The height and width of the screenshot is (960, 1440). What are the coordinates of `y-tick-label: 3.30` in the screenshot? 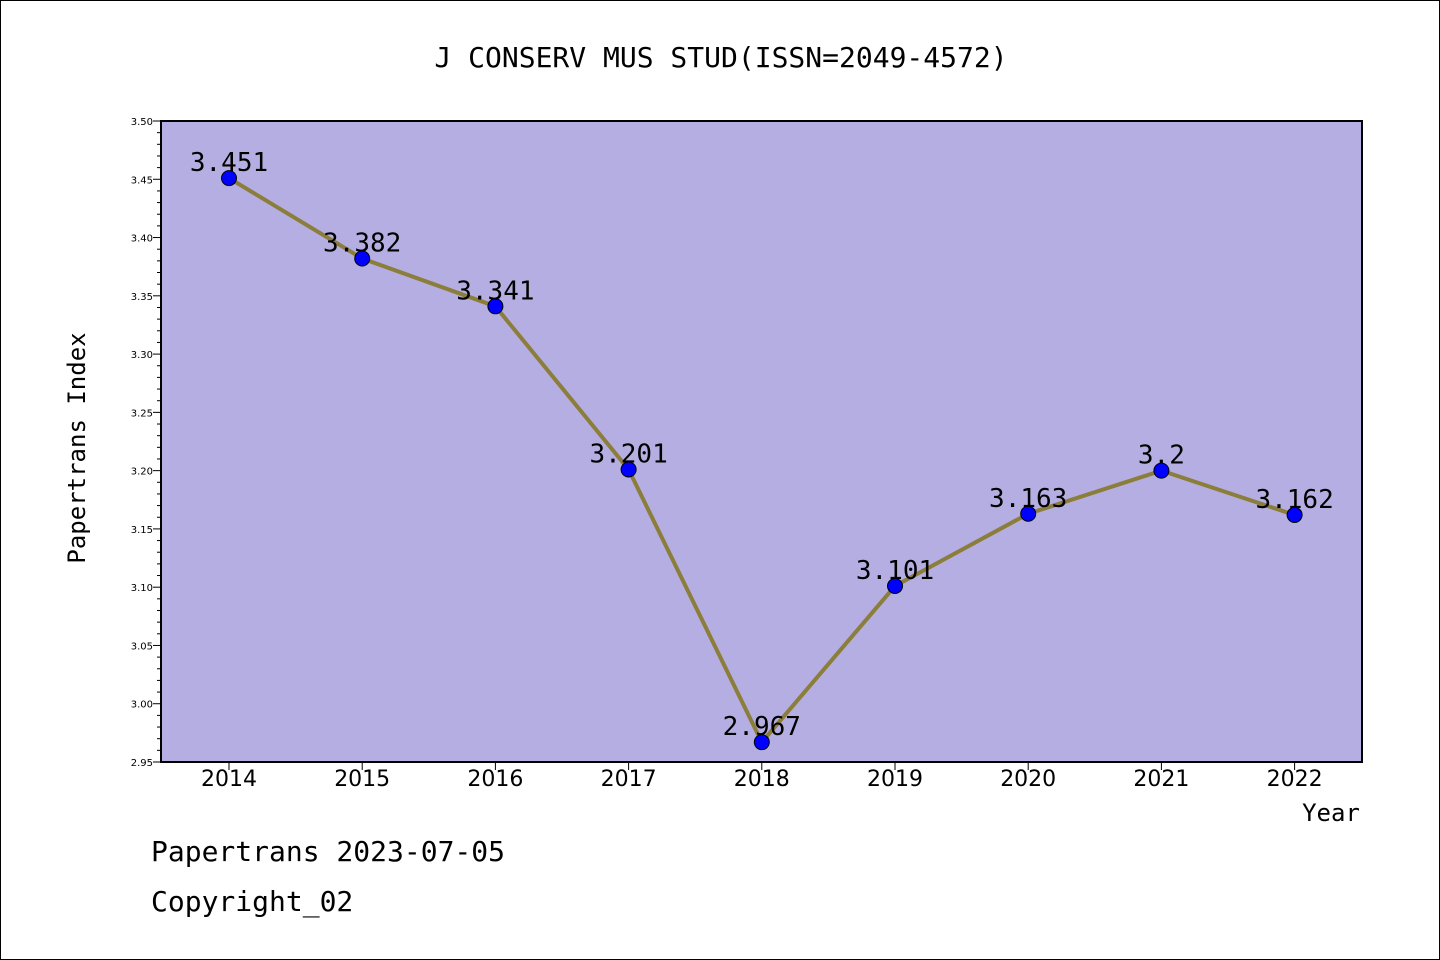 It's located at (142, 355).